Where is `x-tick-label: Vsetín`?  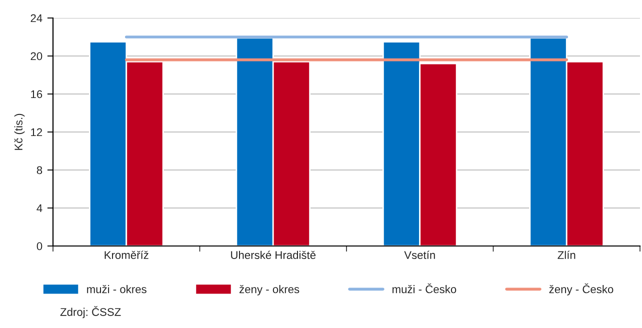
x-tick-label: Vsetín is located at coordinates (419, 255).